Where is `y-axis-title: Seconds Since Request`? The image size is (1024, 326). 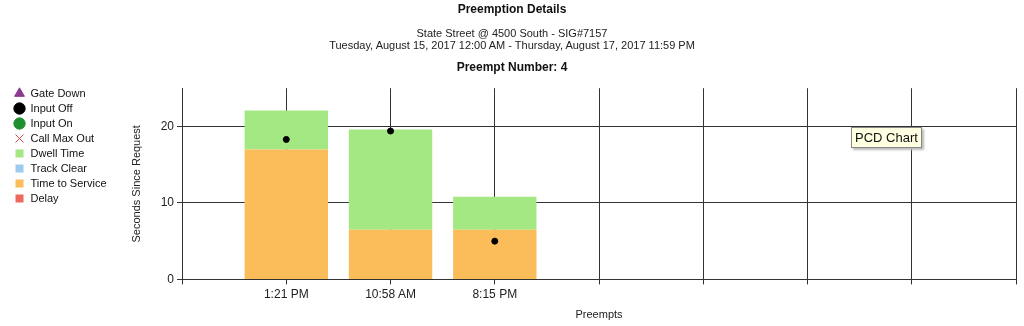
y-axis-title: Seconds Since Request is located at coordinates (136, 184).